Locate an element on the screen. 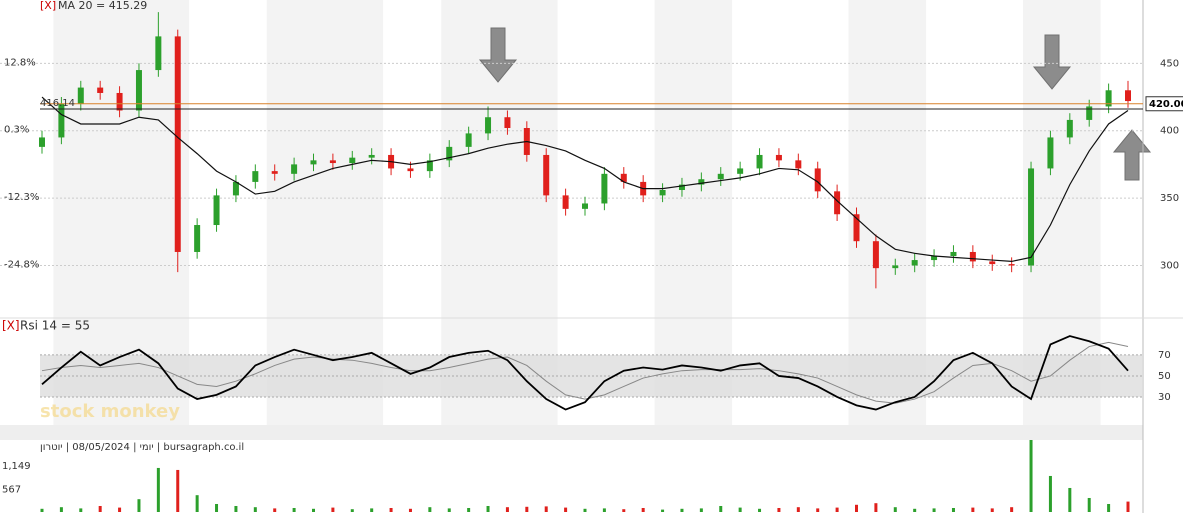  y-tick-label: 567 is located at coordinates (11, 489).